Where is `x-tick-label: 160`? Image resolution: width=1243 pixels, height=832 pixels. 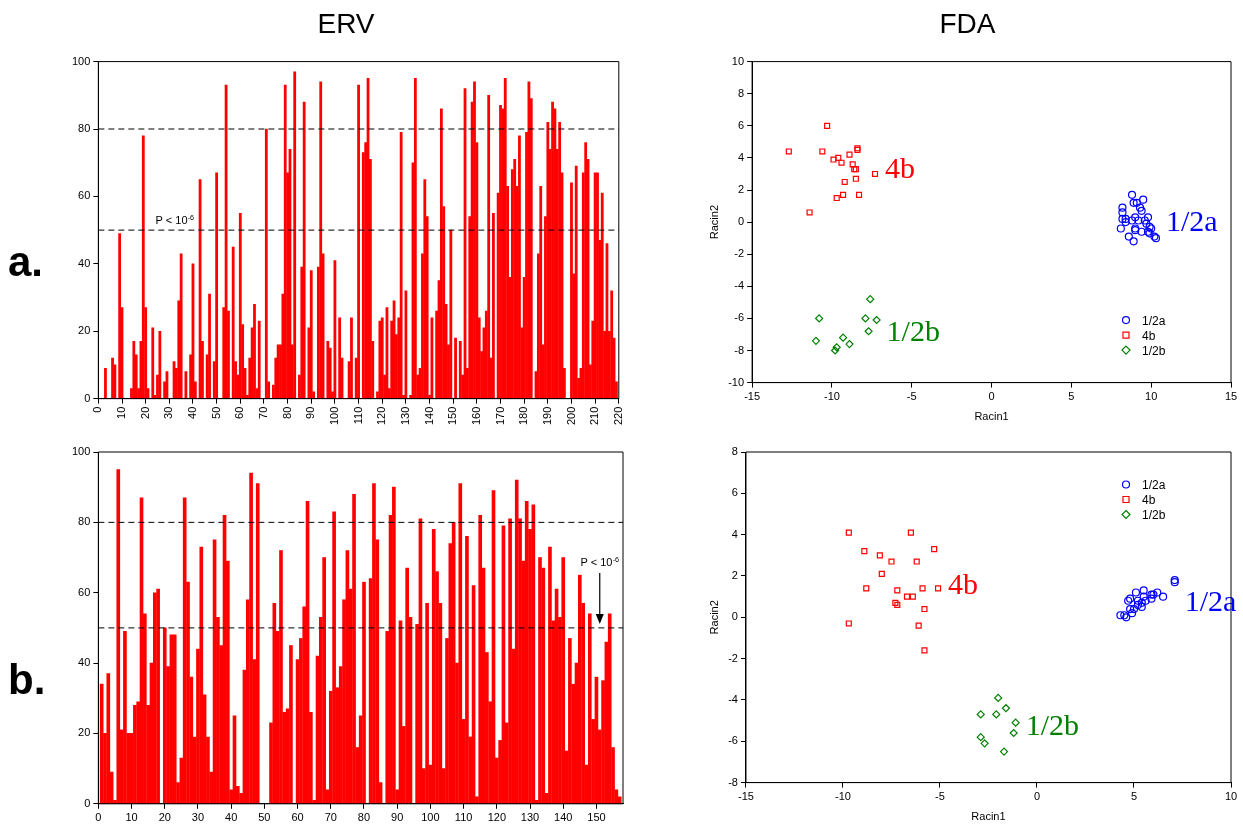
x-tick-label: 160 is located at coordinates (475, 416).